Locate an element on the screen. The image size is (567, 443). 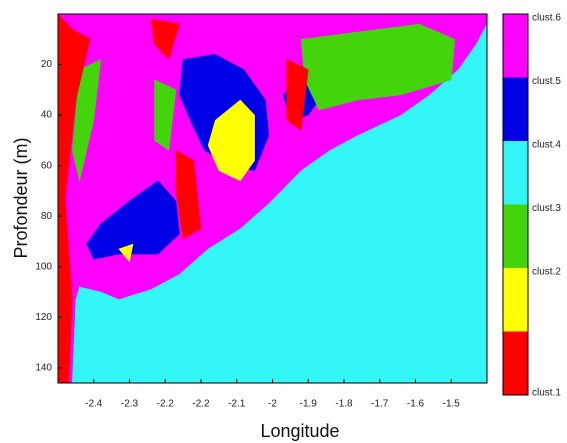
x-tick-label: -2 is located at coordinates (272, 404).